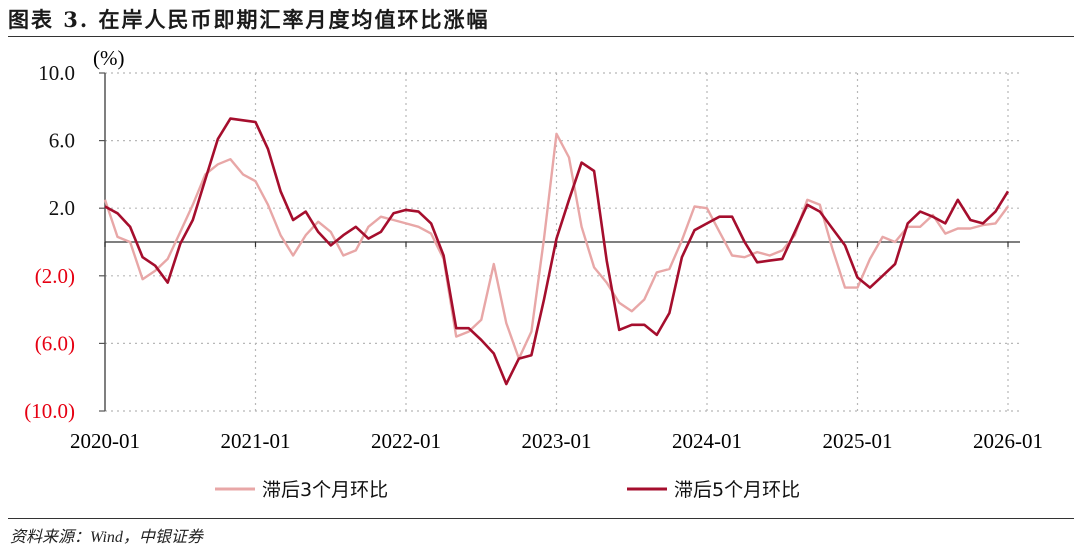 The image size is (1080, 551). What do you see at coordinates (249, 19) in the screenshot?
I see `chart-title: 图表 3. 在岸人民币即期汇率月度均值环比涨幅` at bounding box center [249, 19].